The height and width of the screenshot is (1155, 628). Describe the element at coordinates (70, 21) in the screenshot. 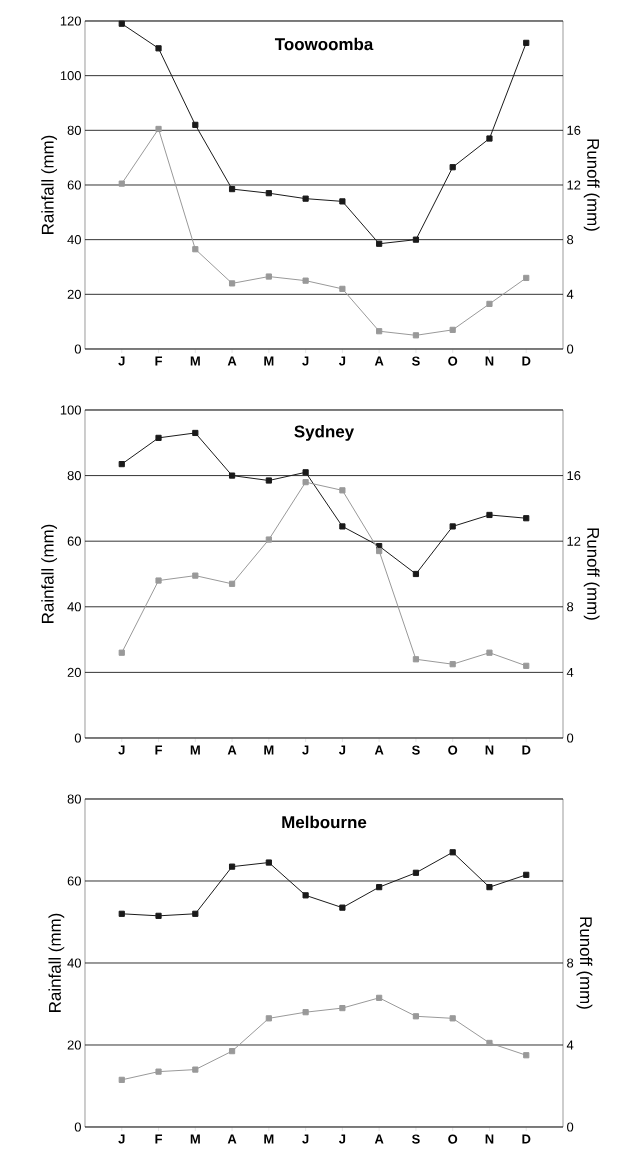

I see `y-tick-label: 120` at that location.